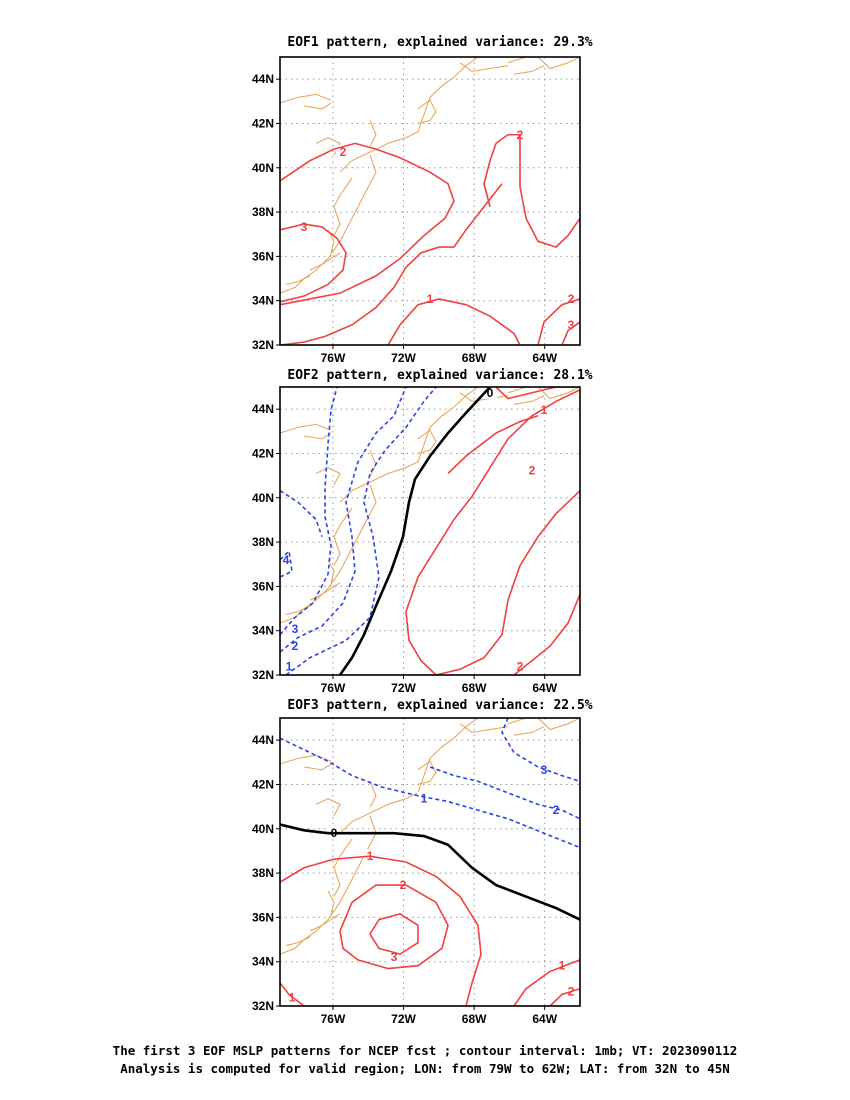 The height and width of the screenshot is (1100, 850). I want to click on panel1-title: EOF1 pattern, explained variance: 29.3%, so click(440, 42).